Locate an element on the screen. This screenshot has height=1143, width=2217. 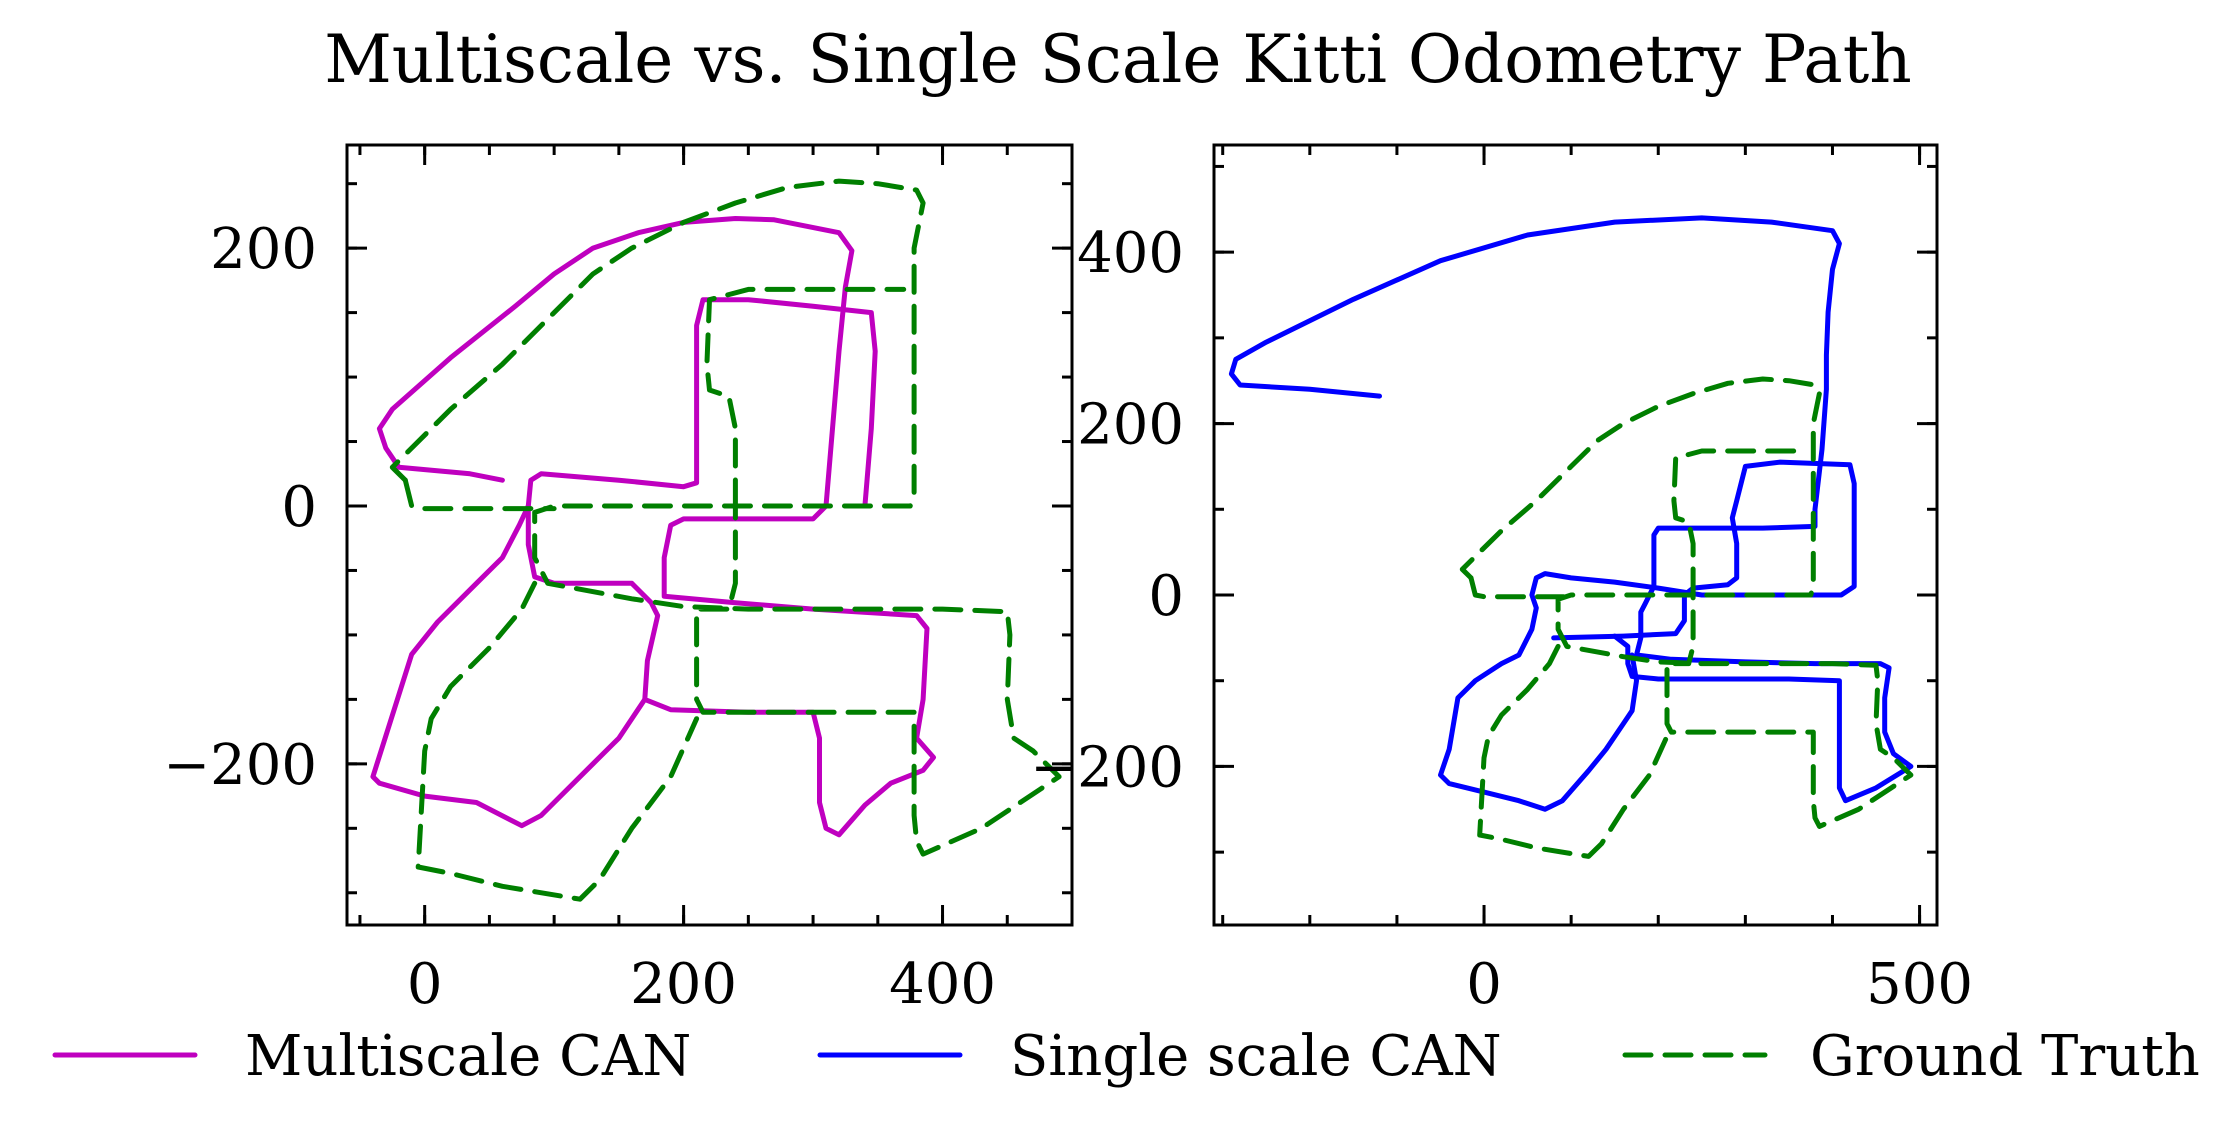
y-tick-label: 400 is located at coordinates (1130, 253).